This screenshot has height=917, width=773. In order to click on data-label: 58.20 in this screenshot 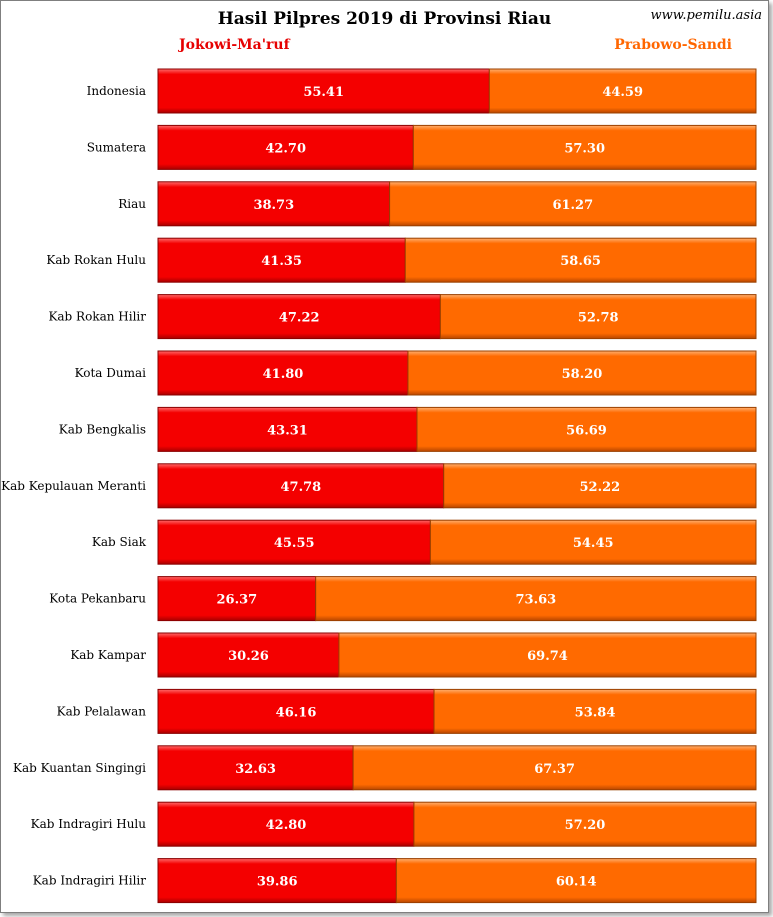, I will do `click(582, 374)`.